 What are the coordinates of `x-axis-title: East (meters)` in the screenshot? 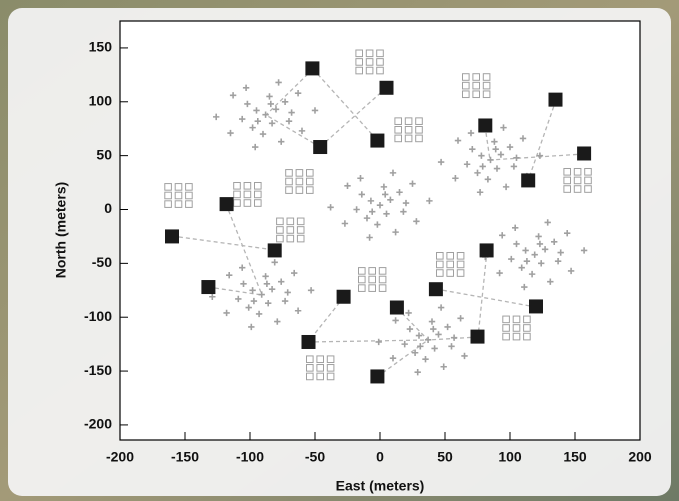 It's located at (380, 486).